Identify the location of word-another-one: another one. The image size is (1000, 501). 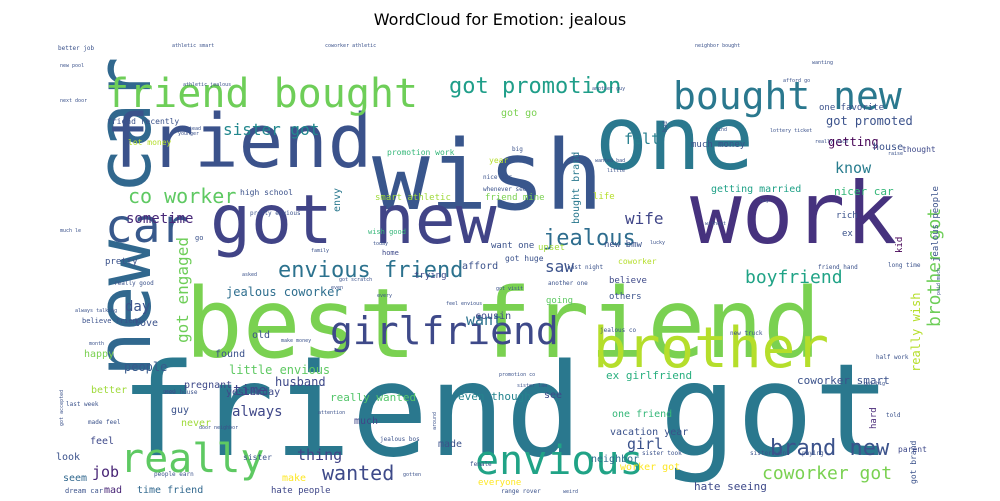
(568, 283).